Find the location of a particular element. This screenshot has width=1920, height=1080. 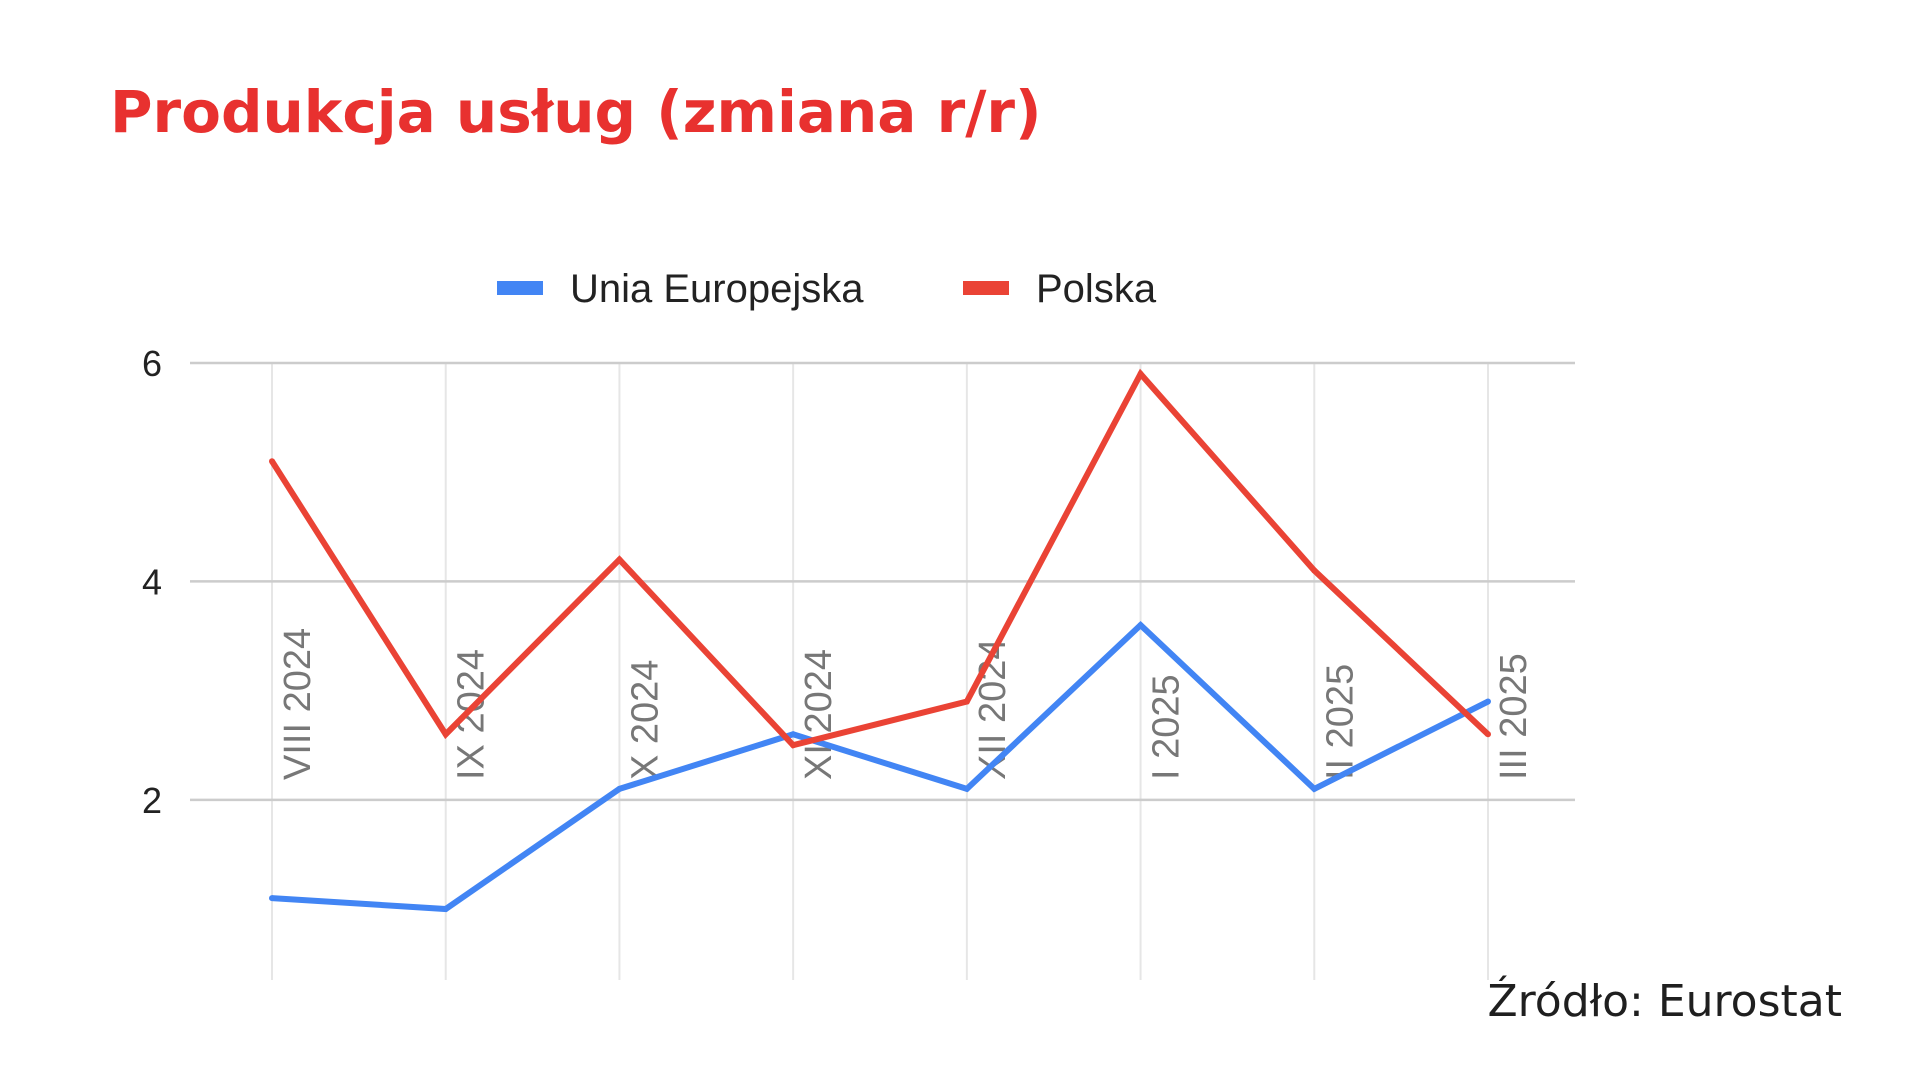

source-note: Źródło: Eurostat is located at coordinates (1664, 1001).